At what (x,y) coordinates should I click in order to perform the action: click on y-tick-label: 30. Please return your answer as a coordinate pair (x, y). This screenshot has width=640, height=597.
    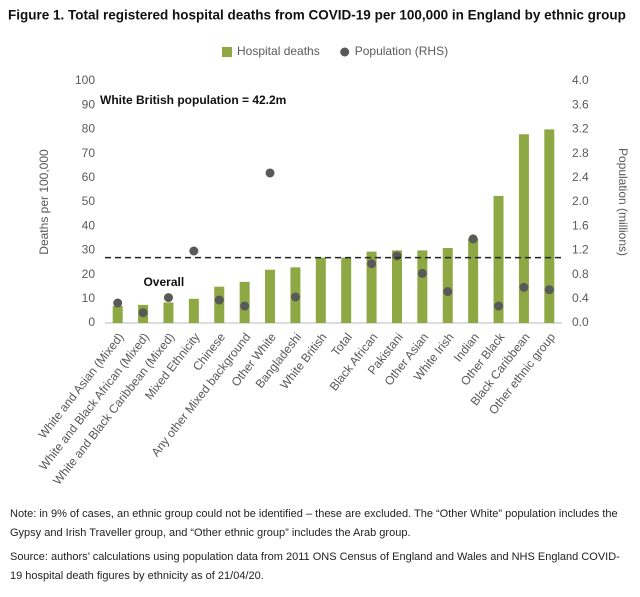
    Looking at the image, I should click on (89, 250).